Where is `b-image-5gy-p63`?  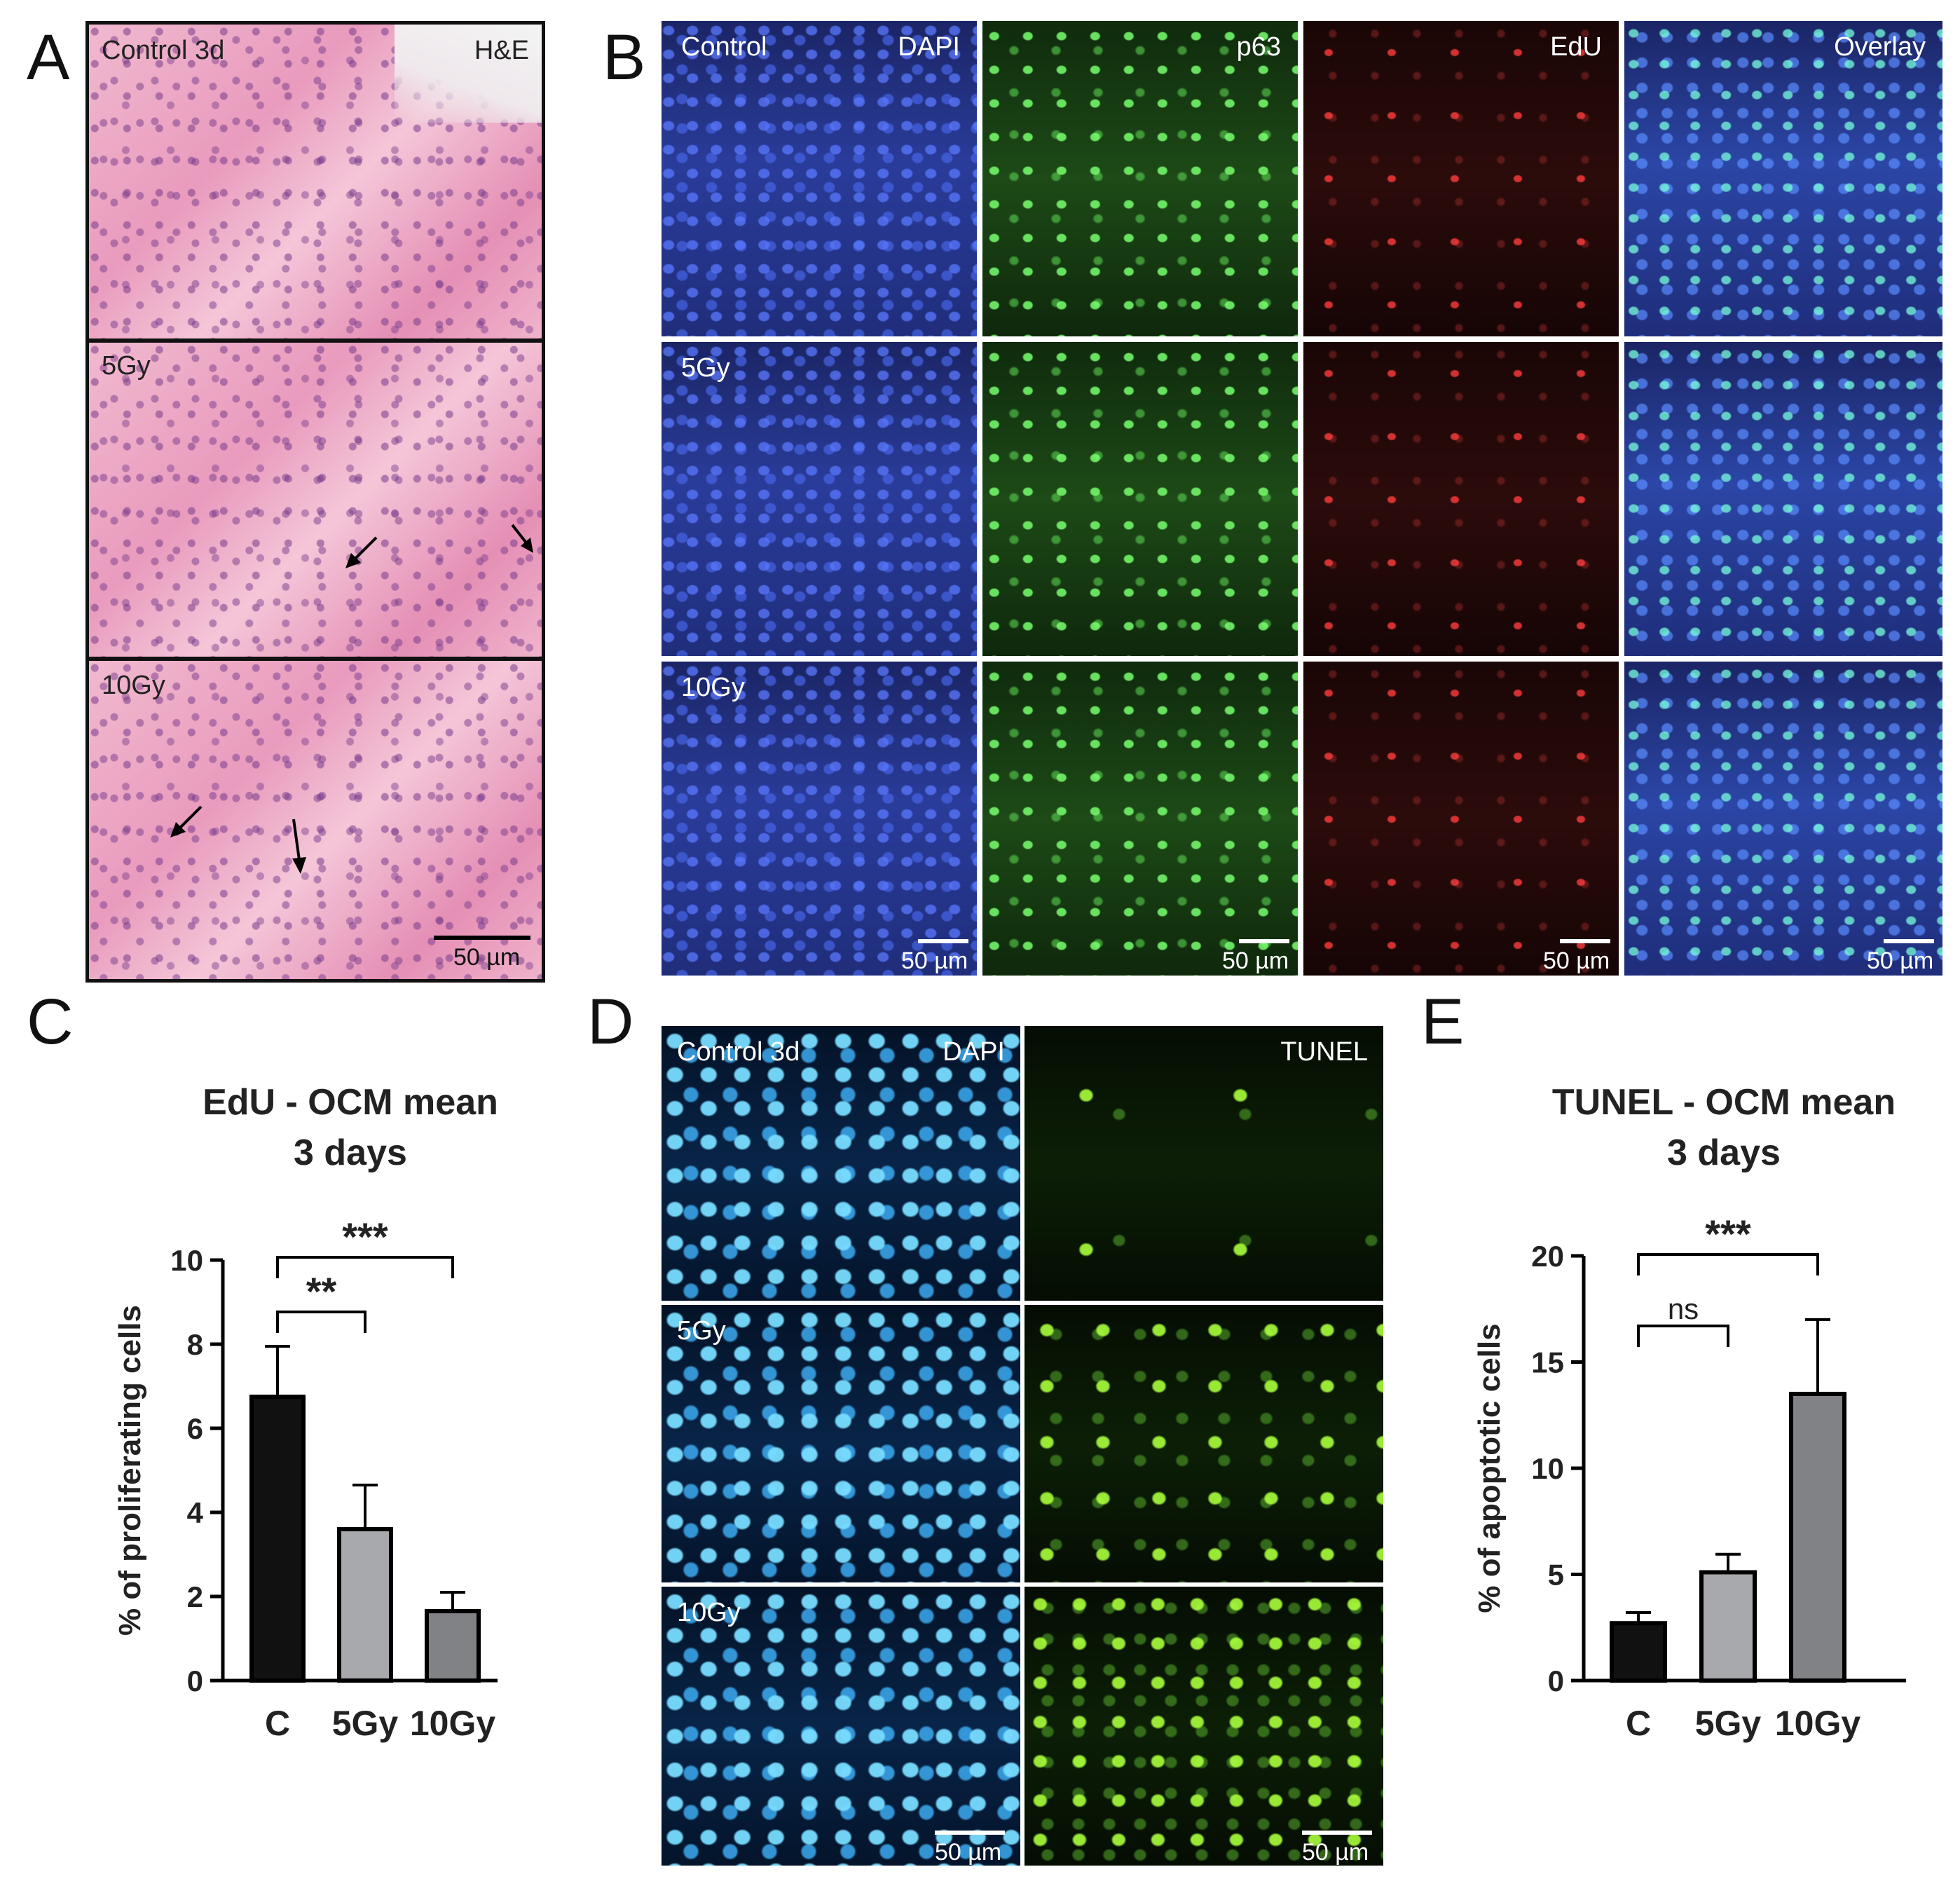 b-image-5gy-p63 is located at coordinates (1140, 499).